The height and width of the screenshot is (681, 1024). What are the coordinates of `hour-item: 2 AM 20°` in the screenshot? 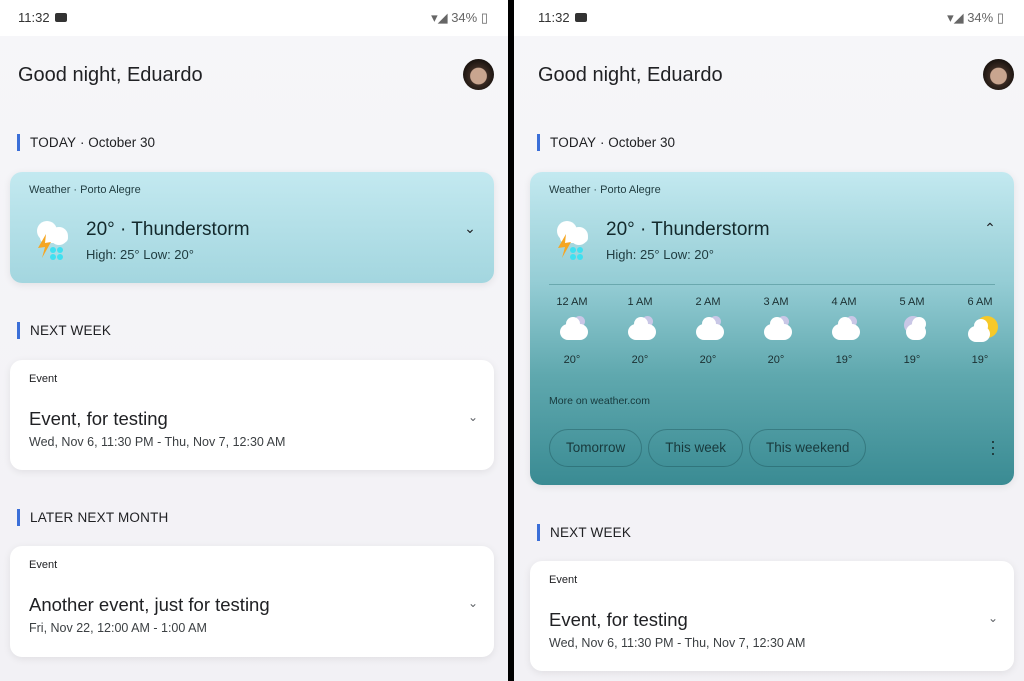 It's located at (708, 331).